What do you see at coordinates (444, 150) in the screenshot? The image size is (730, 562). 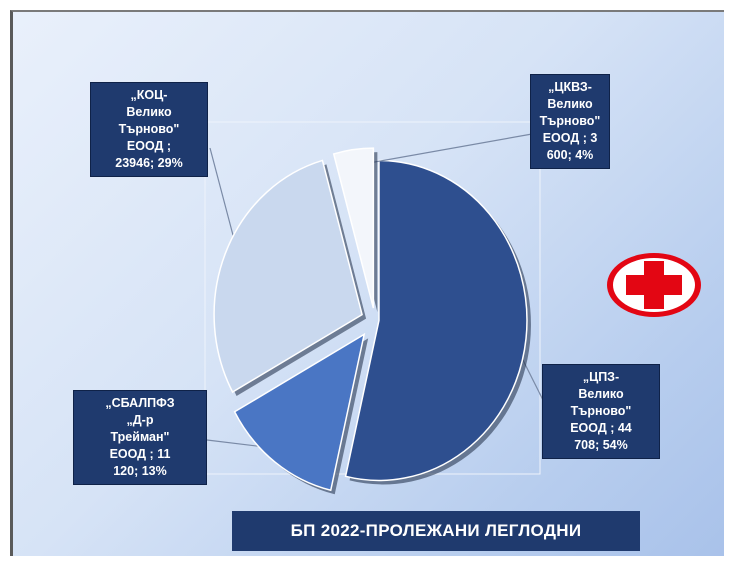 I see `leader-line-ckvz` at bounding box center [444, 150].